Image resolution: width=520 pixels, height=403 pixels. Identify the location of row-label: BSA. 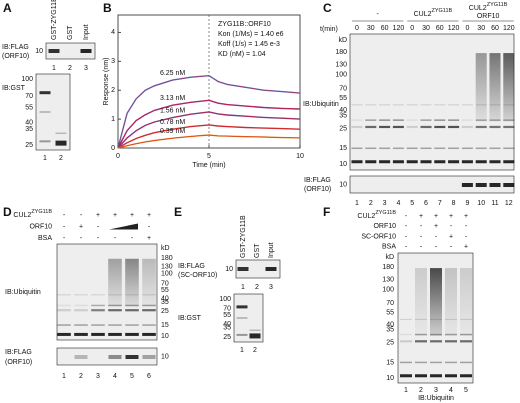
(389, 247).